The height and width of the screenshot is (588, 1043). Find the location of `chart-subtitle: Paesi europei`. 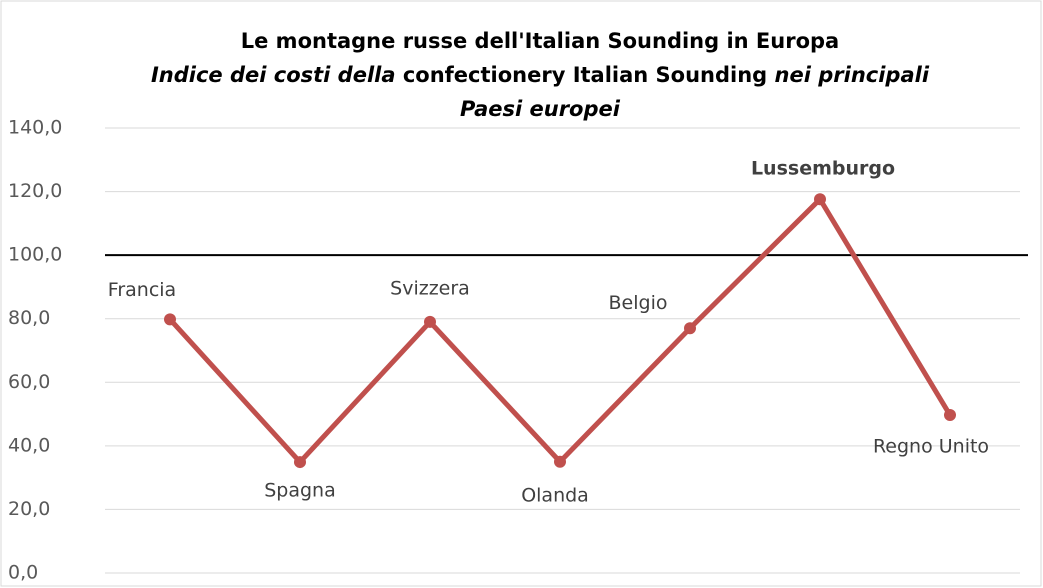

chart-subtitle: Paesi europei is located at coordinates (540, 109).